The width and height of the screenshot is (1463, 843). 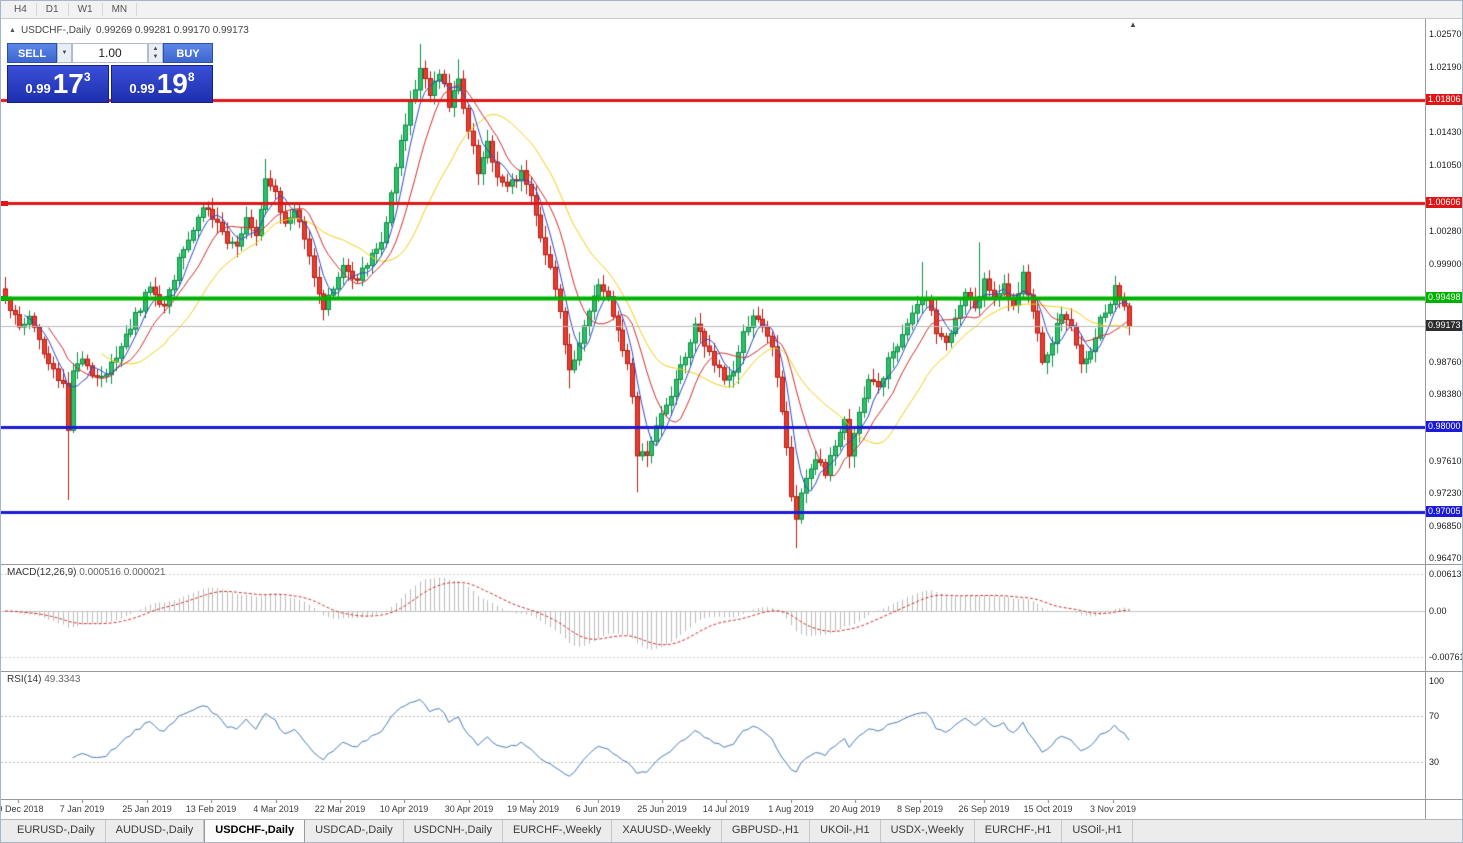 I want to click on chart-tab-eurusd-daily: EURUSD-,Daily, so click(x=56, y=831).